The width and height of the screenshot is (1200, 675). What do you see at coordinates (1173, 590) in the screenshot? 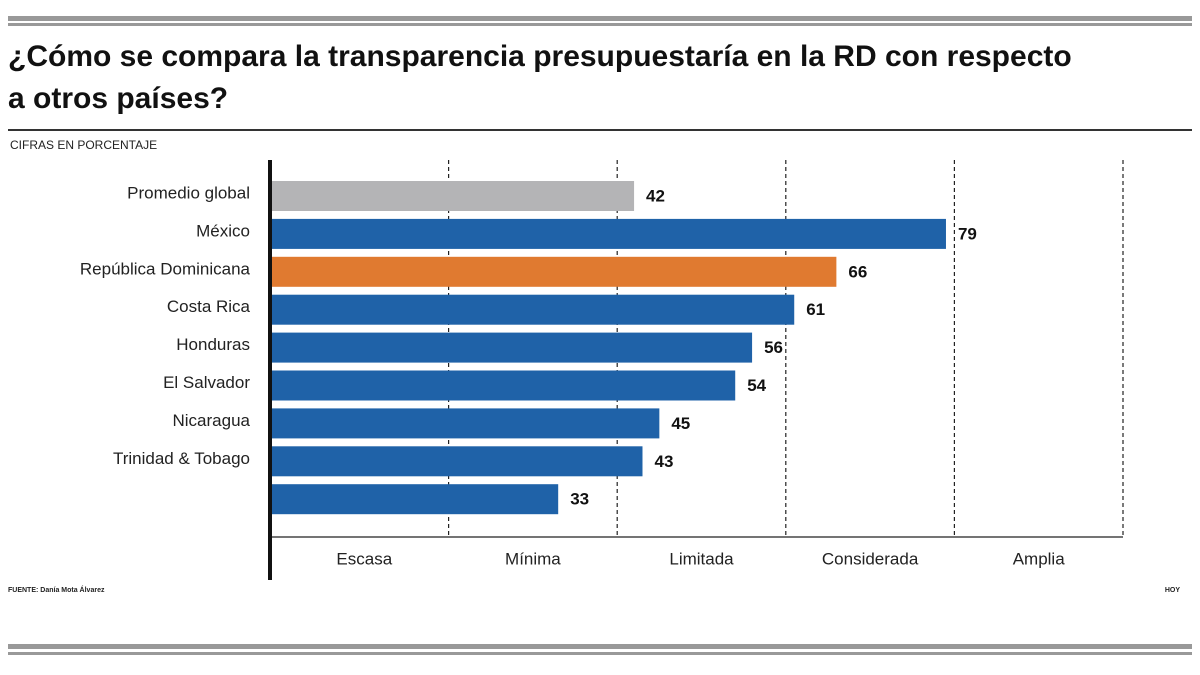
I see `credit: HOY` at bounding box center [1173, 590].